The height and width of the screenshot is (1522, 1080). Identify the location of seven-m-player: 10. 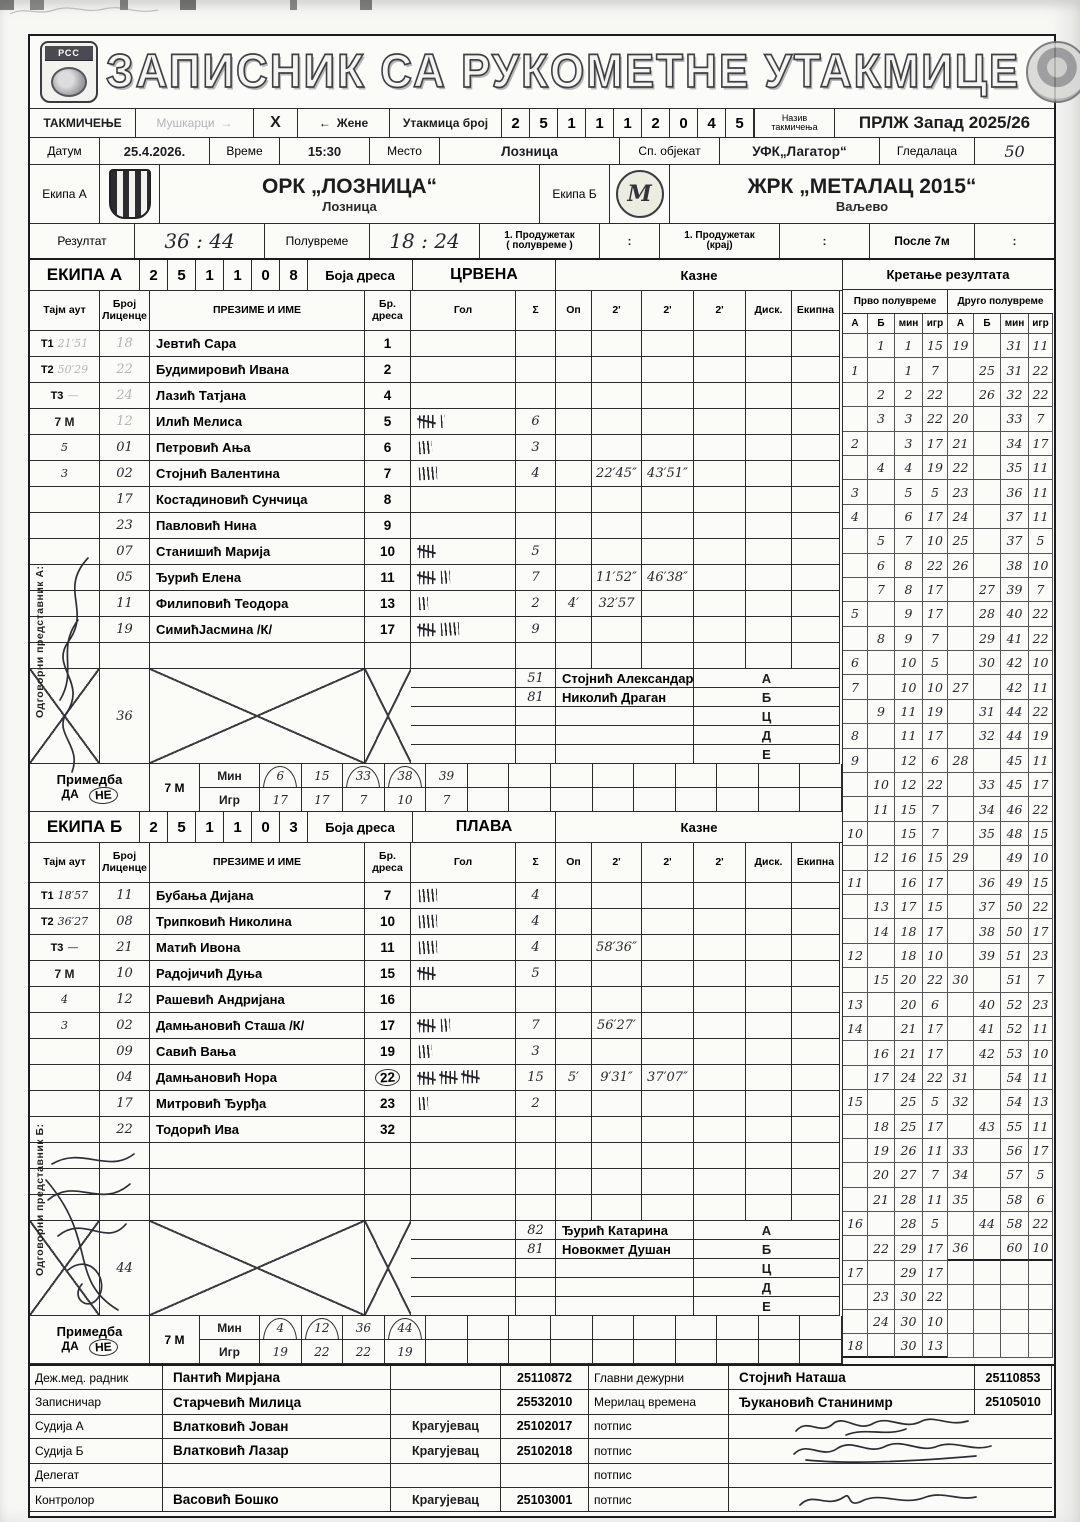
(405, 800).